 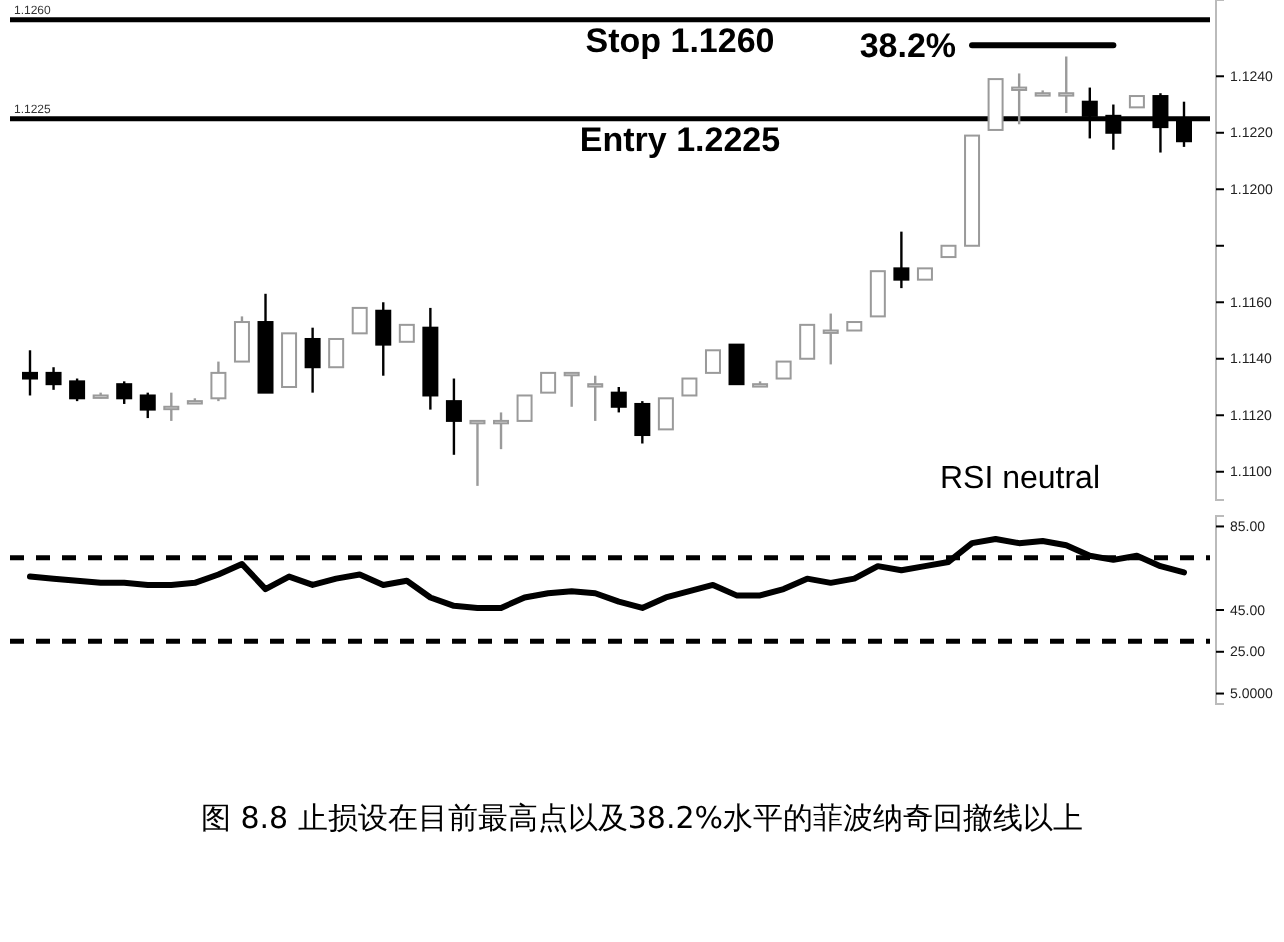 I want to click on series-label: 38.2%, so click(x=908, y=46).